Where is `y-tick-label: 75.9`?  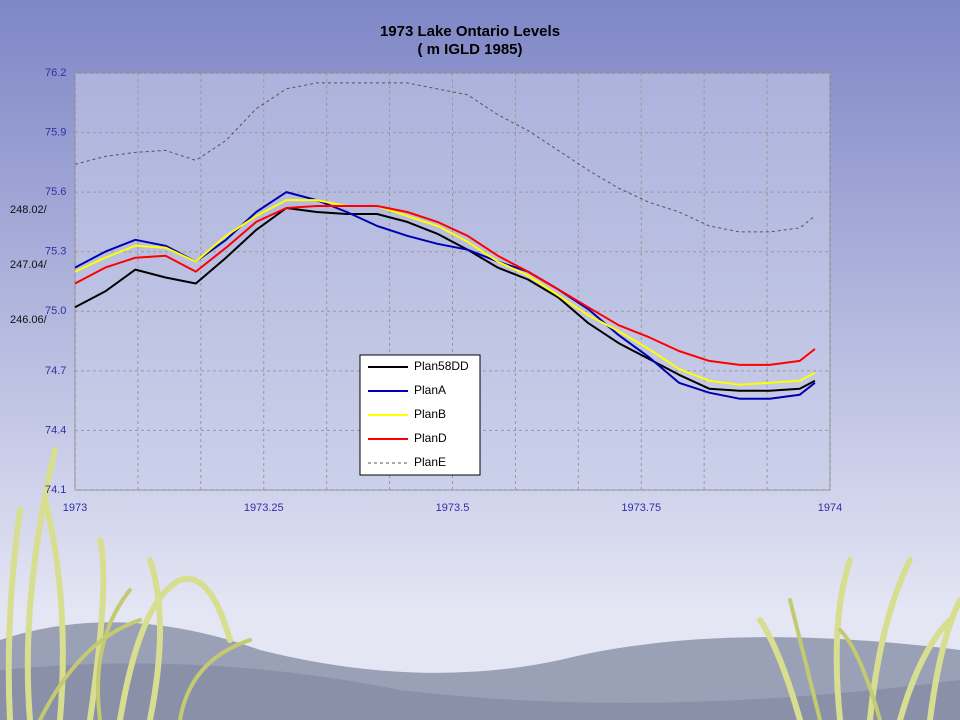
y-tick-label: 75.9 is located at coordinates (55, 132).